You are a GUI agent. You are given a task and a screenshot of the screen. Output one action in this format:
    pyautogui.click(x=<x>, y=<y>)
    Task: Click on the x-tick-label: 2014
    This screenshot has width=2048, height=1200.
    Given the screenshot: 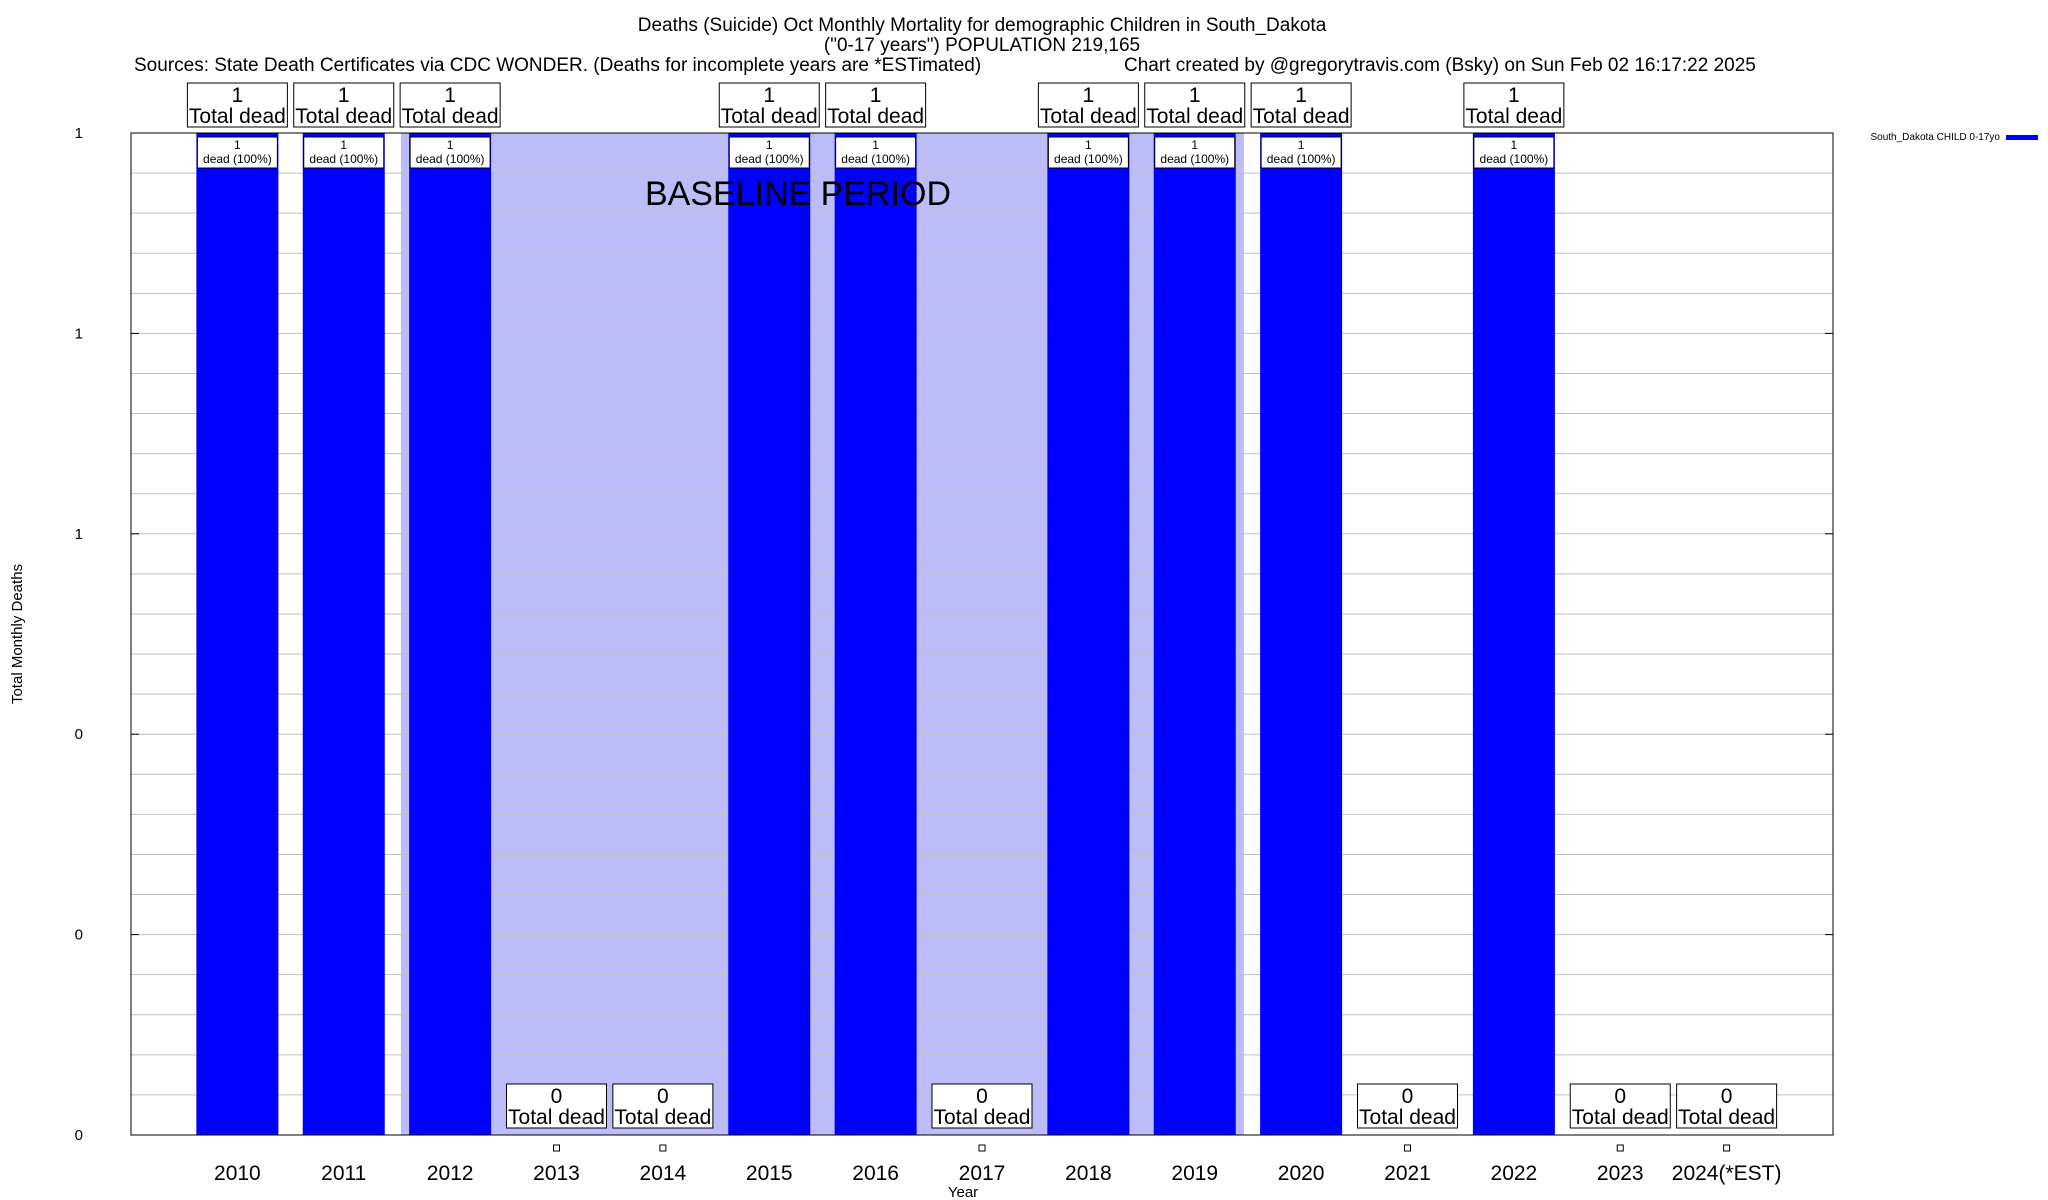 What is the action you would take?
    pyautogui.click(x=663, y=1173)
    